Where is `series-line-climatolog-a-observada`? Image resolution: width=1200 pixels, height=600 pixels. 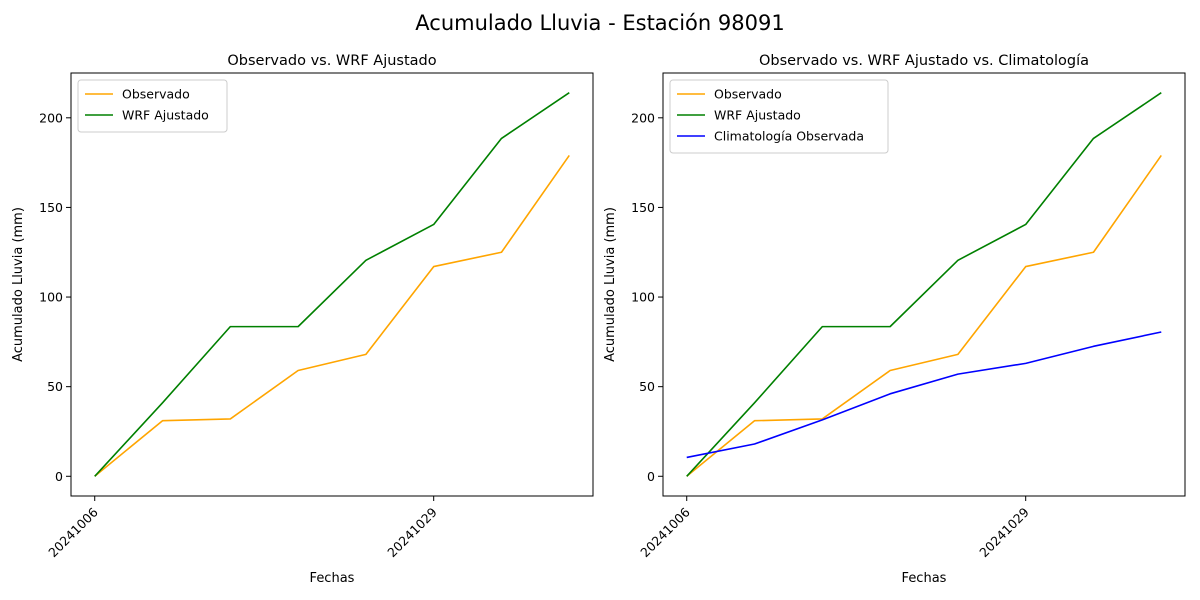
series-line-climatolog-a-observada is located at coordinates (924, 395).